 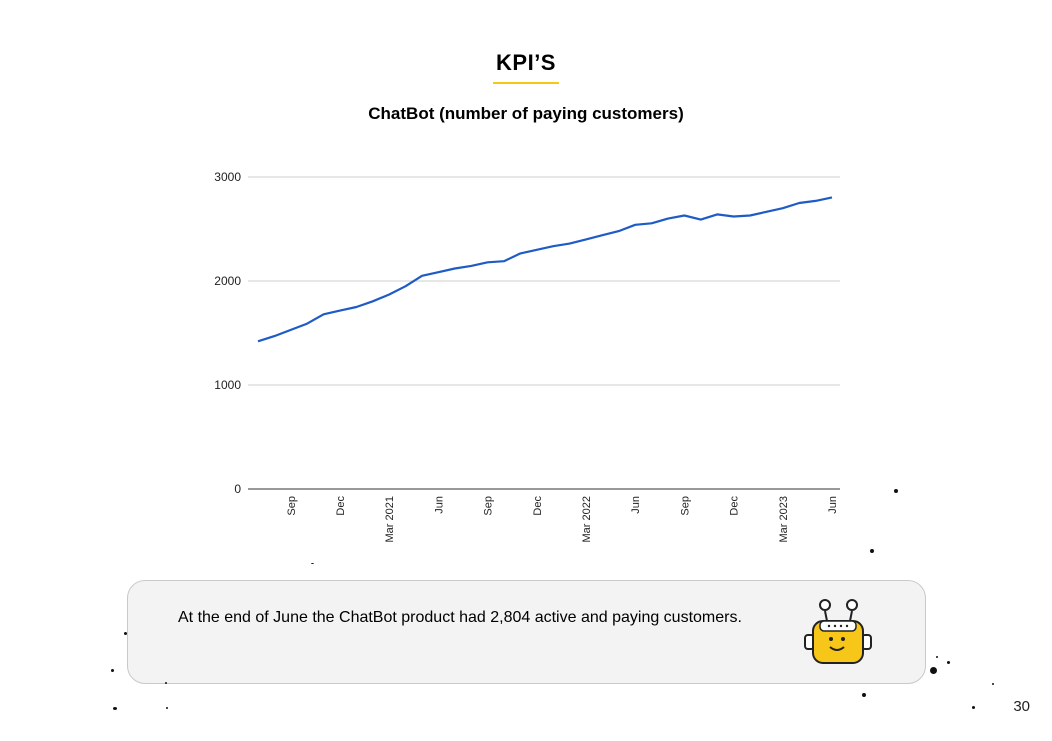 I want to click on robot-icon, so click(x=838, y=631).